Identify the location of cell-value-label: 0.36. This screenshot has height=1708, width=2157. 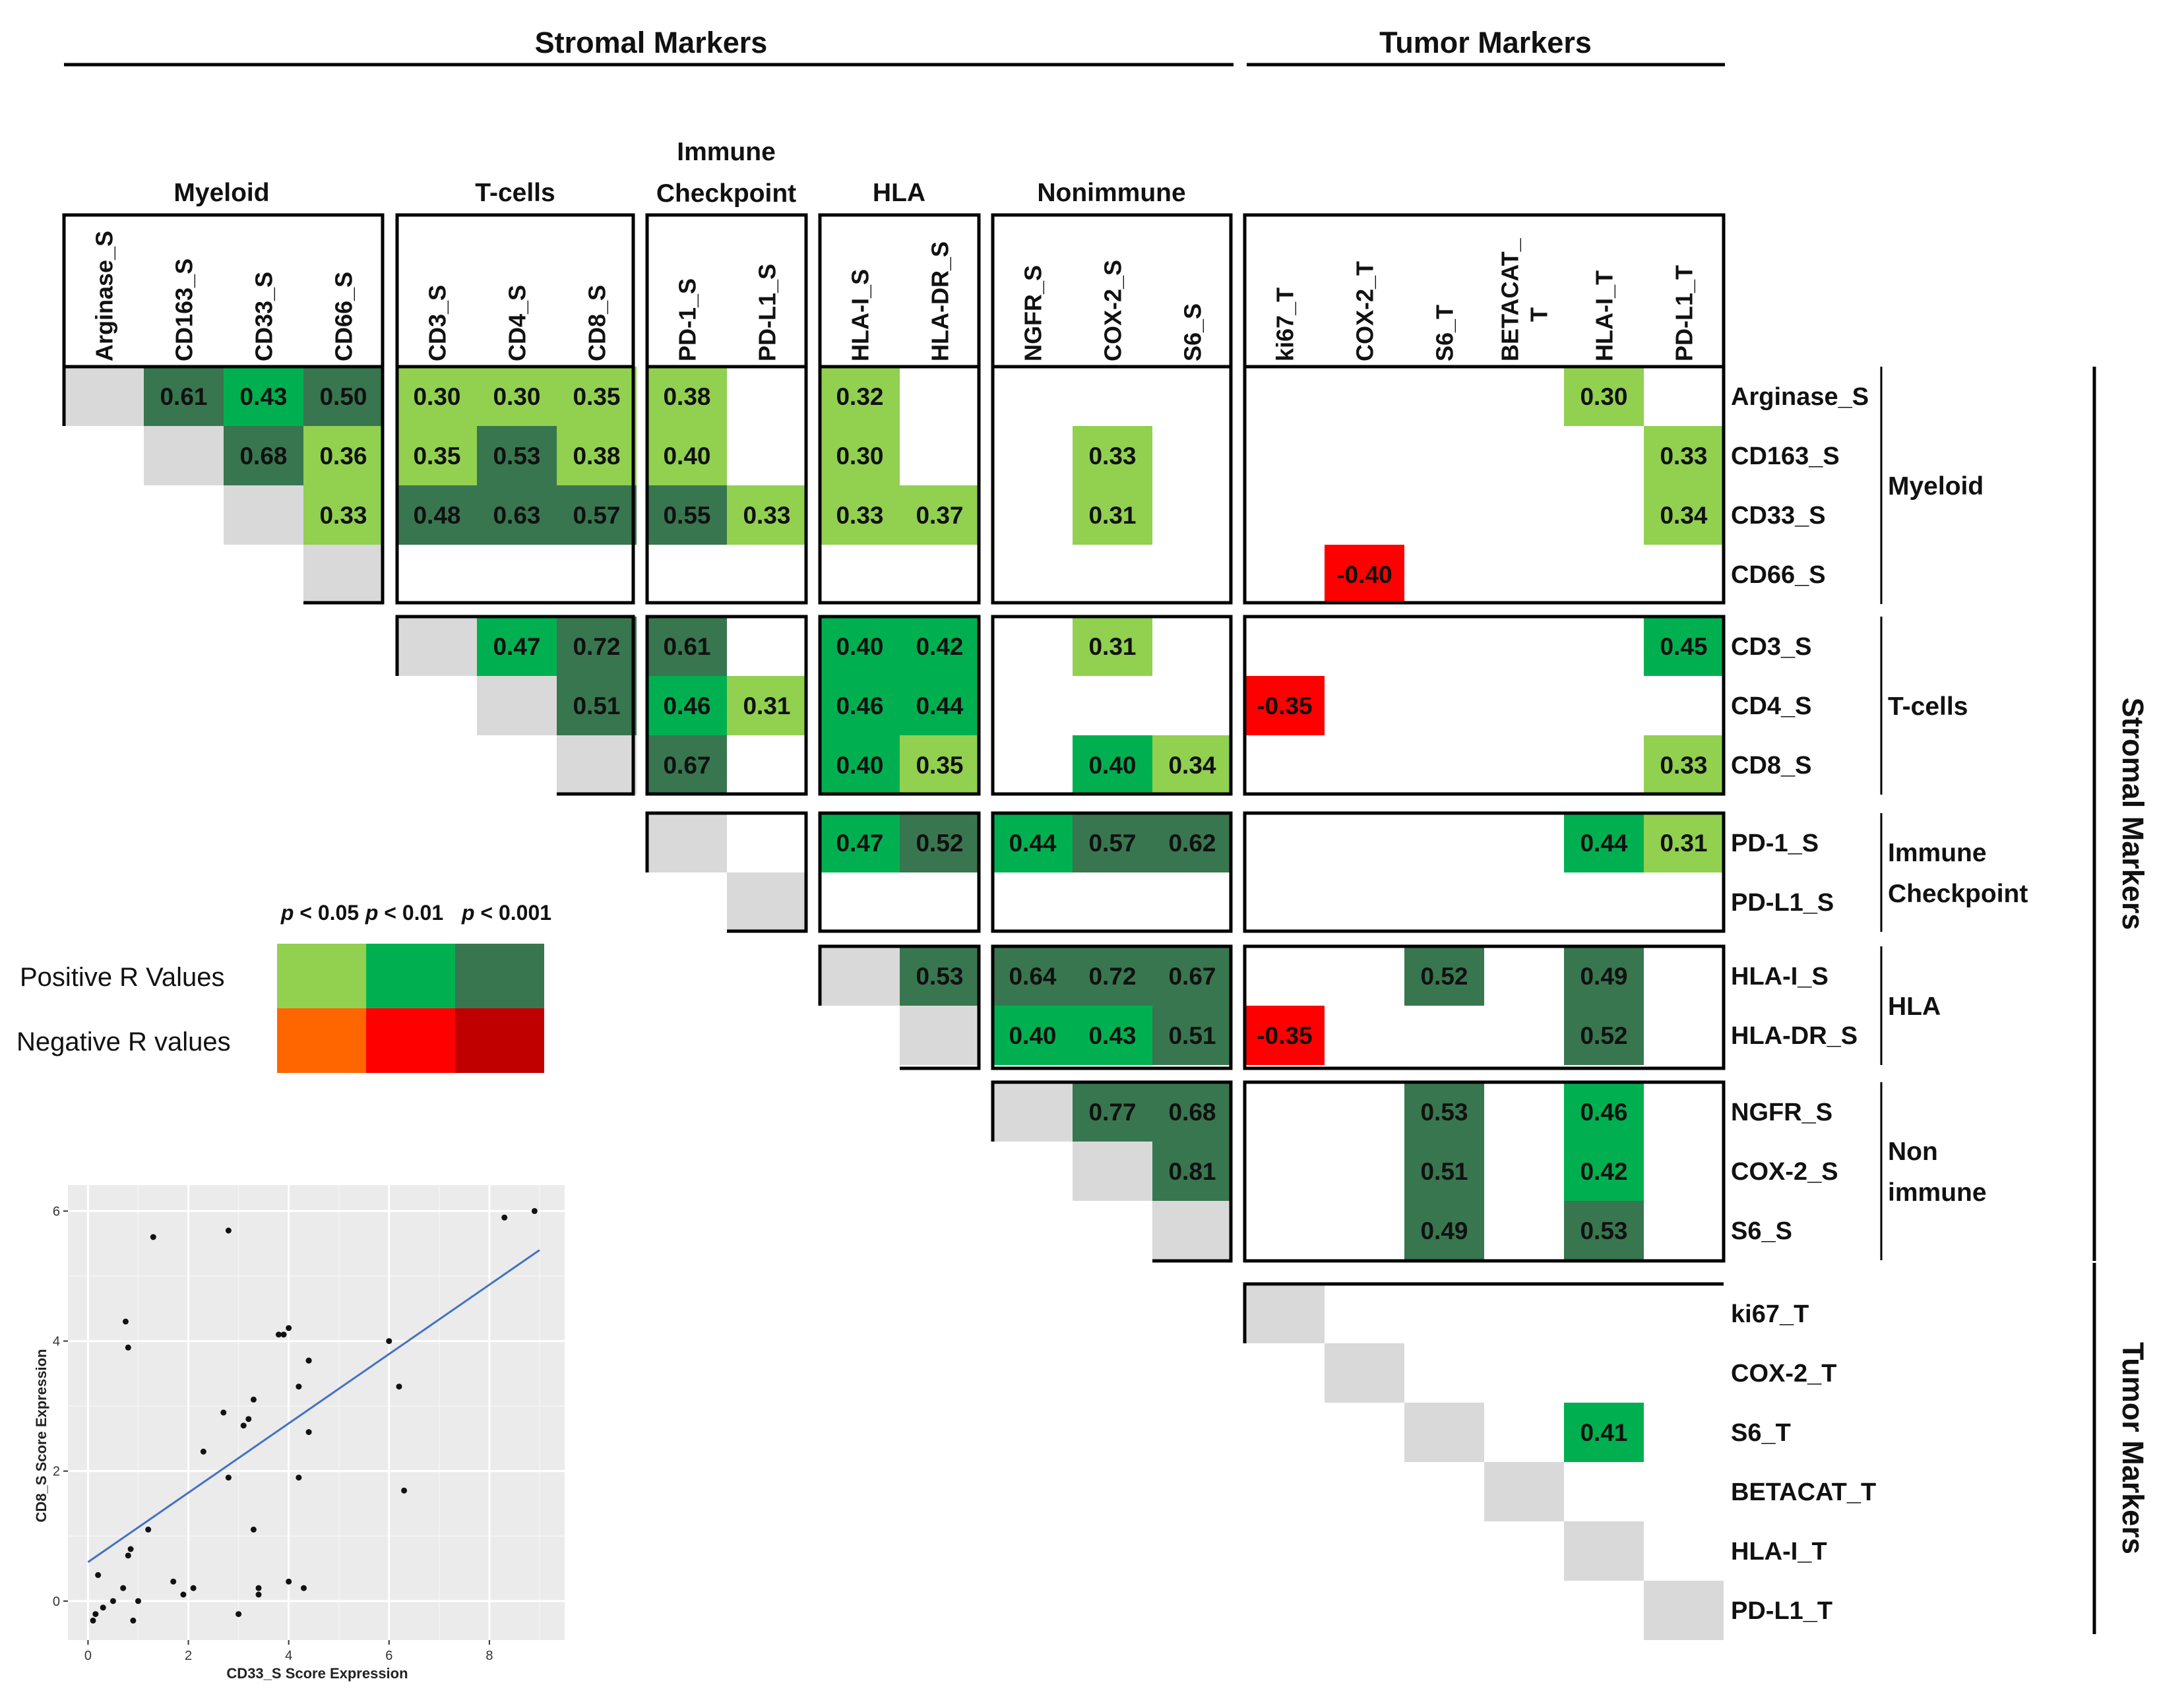
(343, 456).